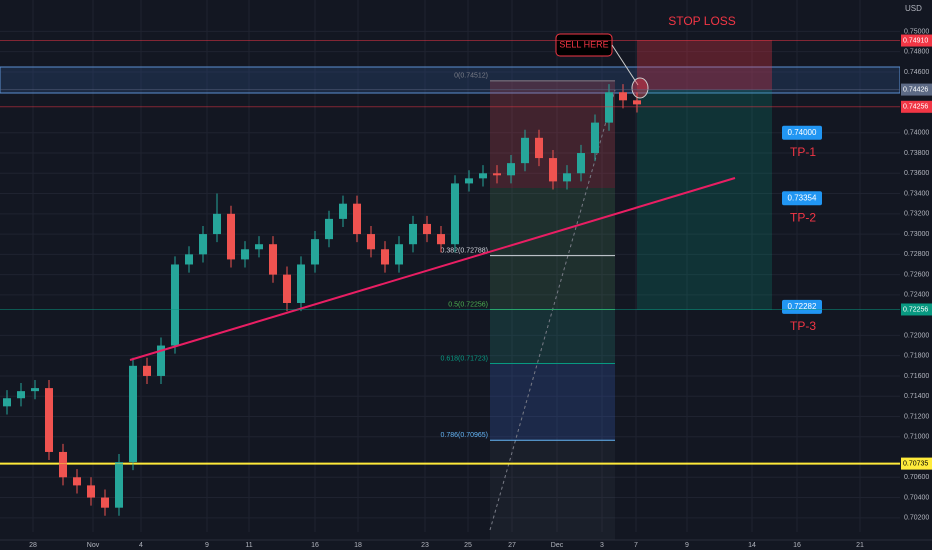 This screenshot has height=550, width=932. Describe the element at coordinates (464, 435) in the screenshot. I see `fib-label: 0.786(0.70965)` at that location.